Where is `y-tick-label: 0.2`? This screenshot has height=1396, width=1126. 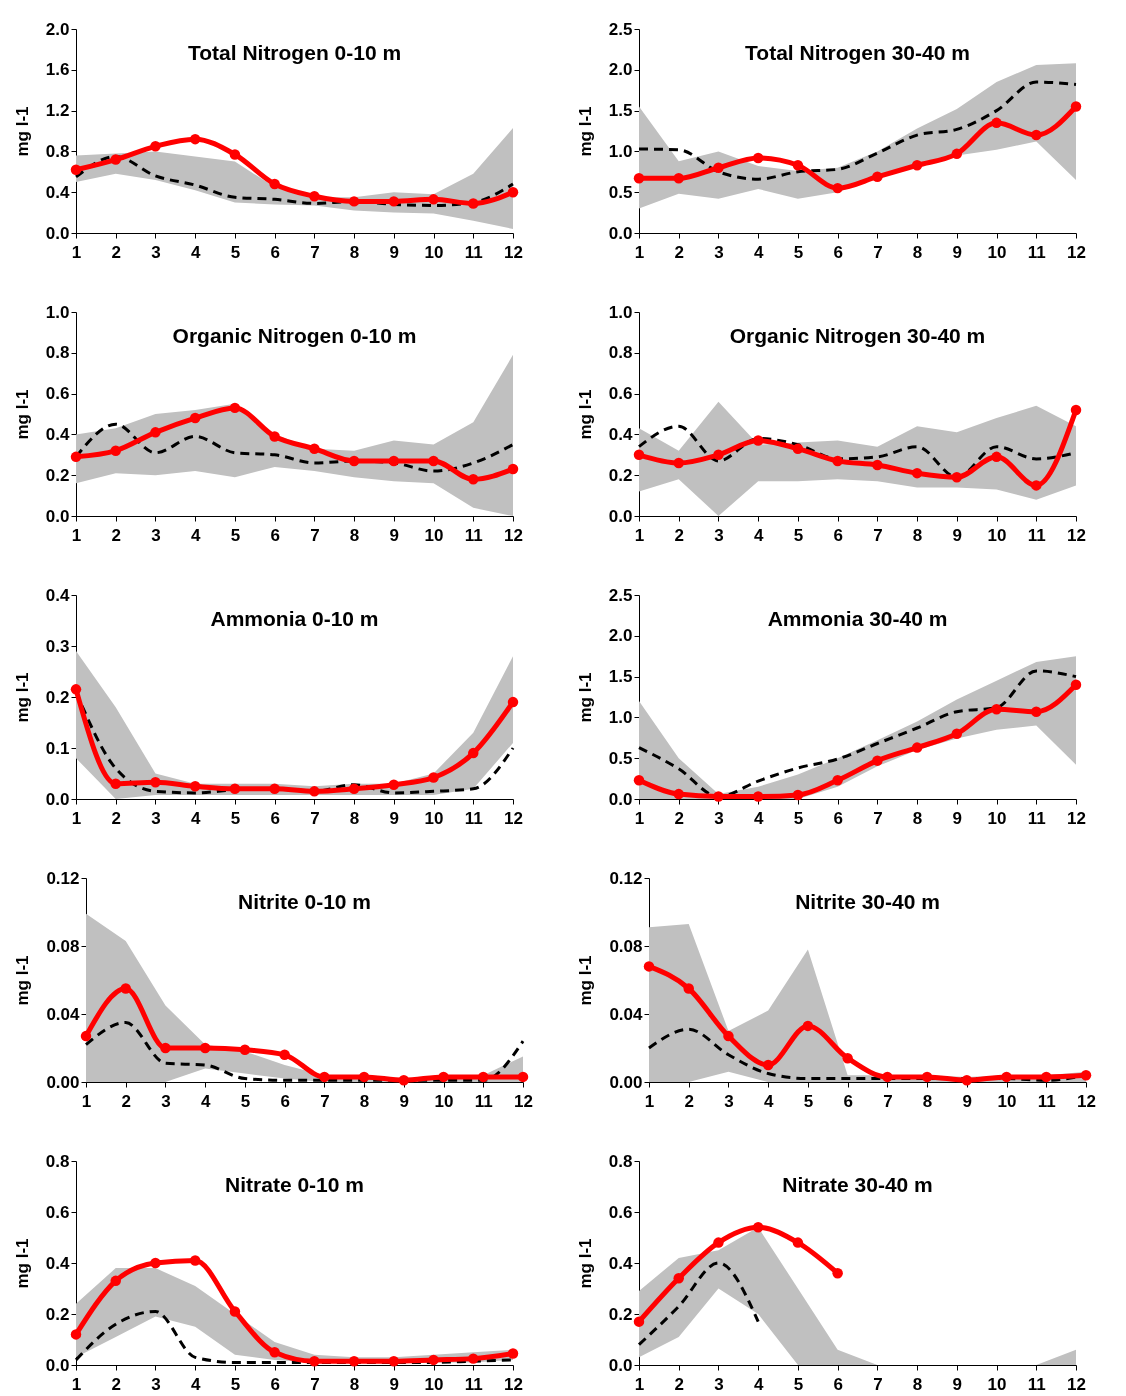
y-tick-label: 0.2 is located at coordinates (57, 697).